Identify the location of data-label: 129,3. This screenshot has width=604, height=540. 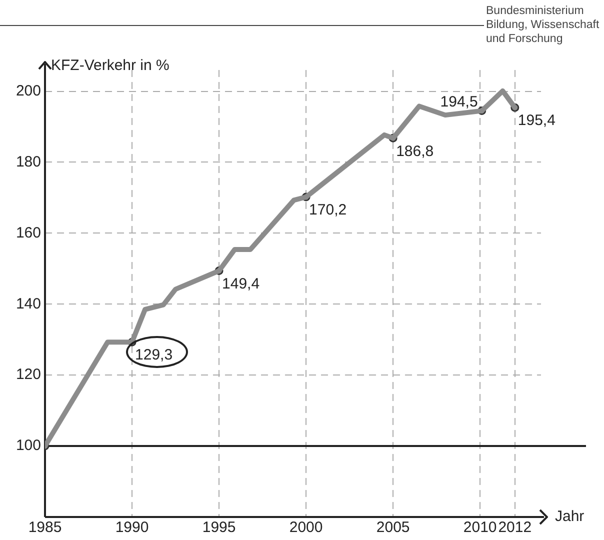
(154, 355).